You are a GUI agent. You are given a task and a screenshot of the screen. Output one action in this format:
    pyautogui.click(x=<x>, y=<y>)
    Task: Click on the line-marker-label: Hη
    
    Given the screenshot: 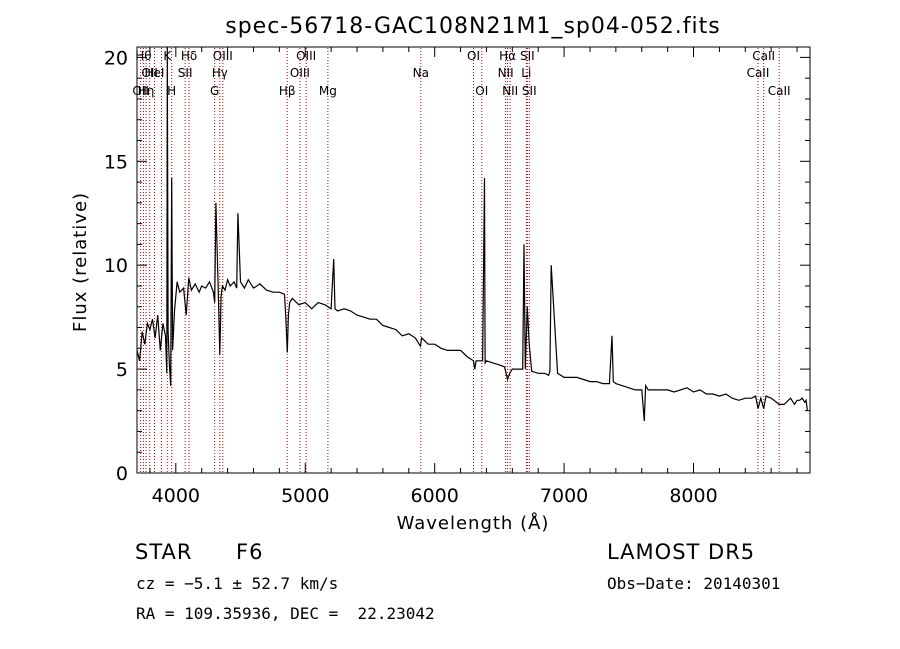 What is the action you would take?
    pyautogui.click(x=146, y=91)
    